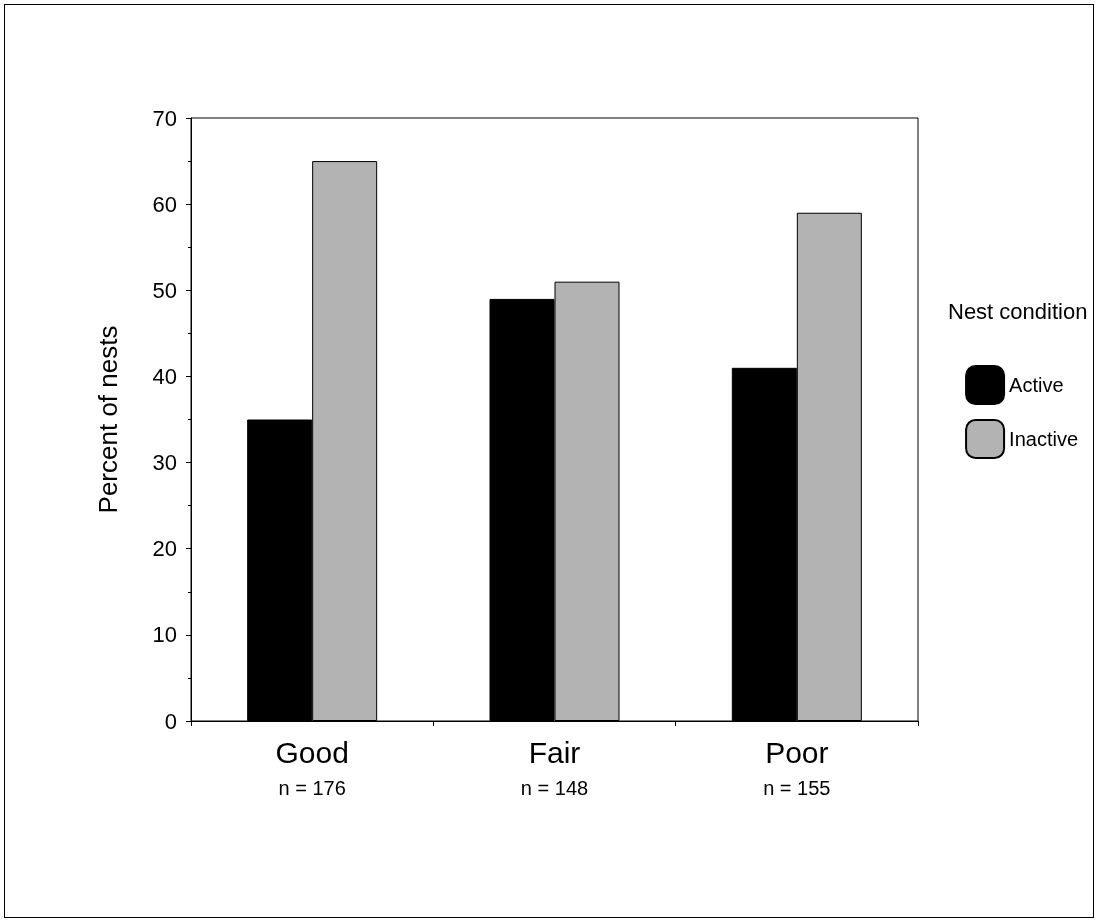 Image resolution: width=1100 pixels, height=924 pixels. I want to click on y-tick-label: 0, so click(170, 721).